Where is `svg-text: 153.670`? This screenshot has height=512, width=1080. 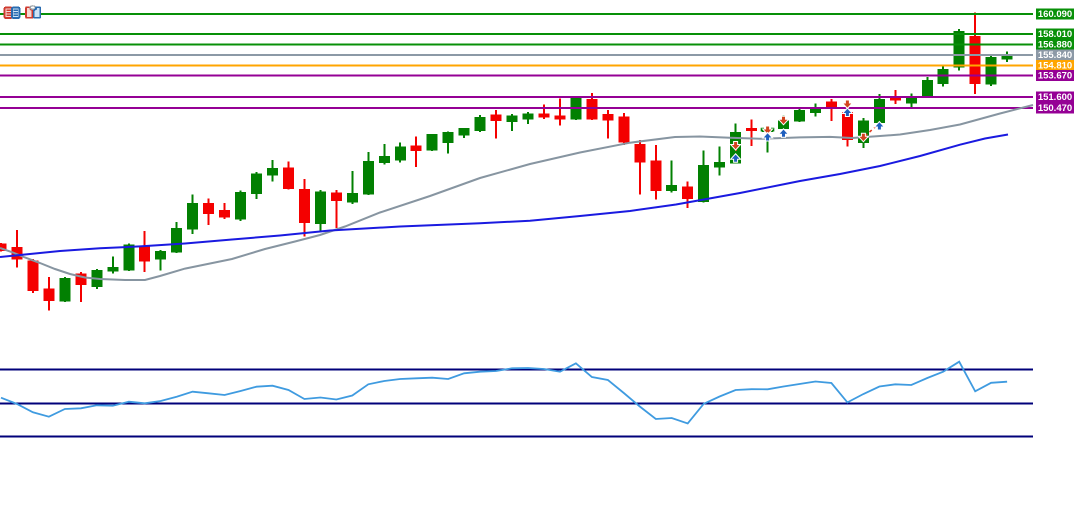
svg-text: 153.670 is located at coordinates (1055, 76).